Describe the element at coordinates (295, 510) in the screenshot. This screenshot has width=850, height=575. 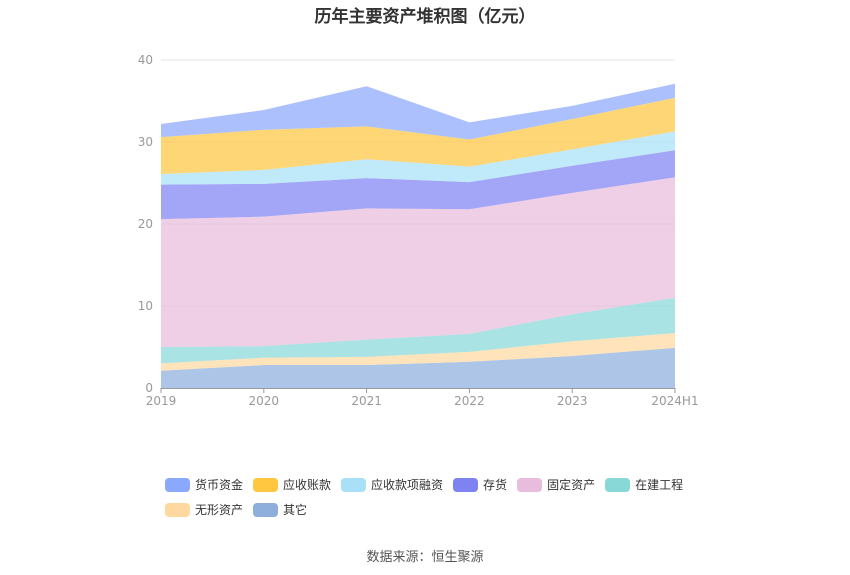
I see `legend-label: 其它` at that location.